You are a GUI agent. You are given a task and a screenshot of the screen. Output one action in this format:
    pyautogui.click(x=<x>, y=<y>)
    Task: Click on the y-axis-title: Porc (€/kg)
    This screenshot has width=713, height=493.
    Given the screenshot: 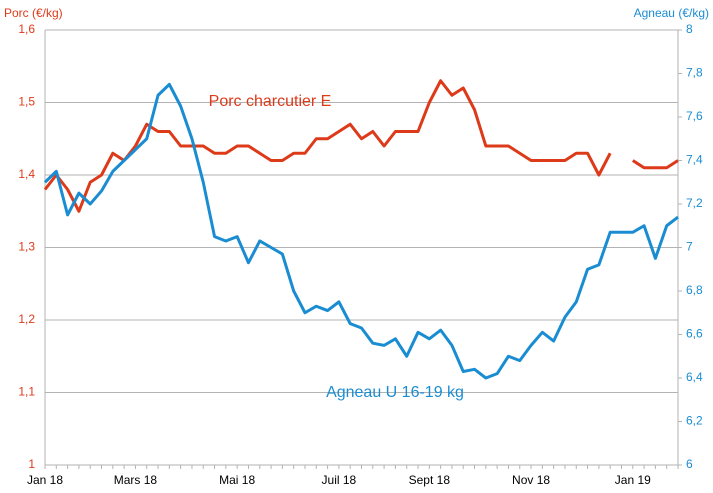 What is the action you would take?
    pyautogui.click(x=33, y=13)
    